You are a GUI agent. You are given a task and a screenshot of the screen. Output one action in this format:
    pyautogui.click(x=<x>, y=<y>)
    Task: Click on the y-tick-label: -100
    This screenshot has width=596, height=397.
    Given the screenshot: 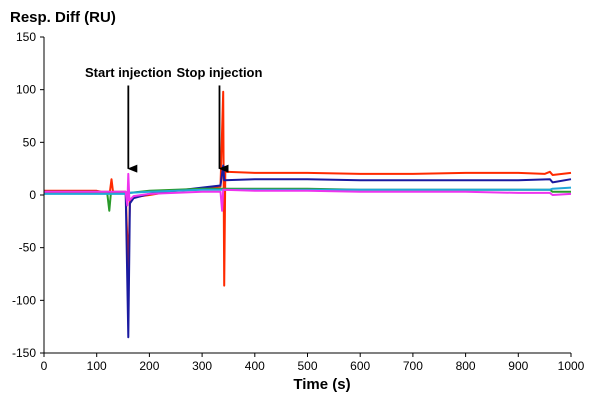 What is the action you would take?
    pyautogui.click(x=24, y=300)
    